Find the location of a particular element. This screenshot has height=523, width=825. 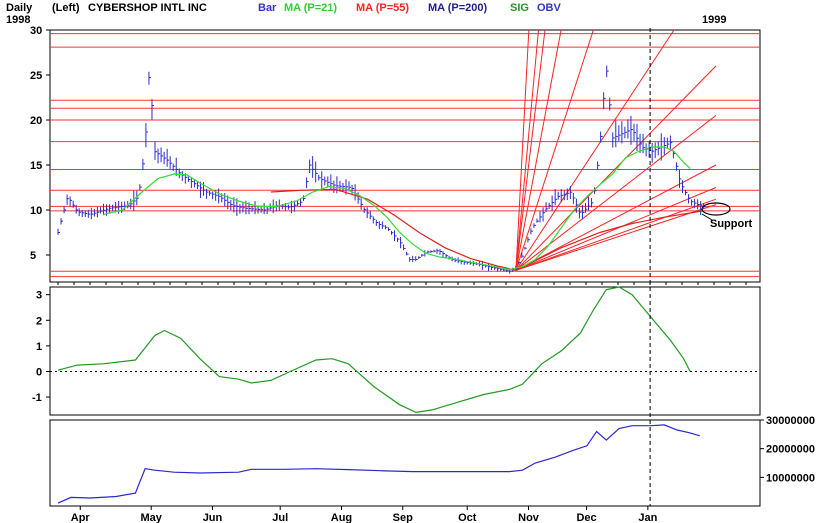

legend-obv: OBV is located at coordinates (549, 8).